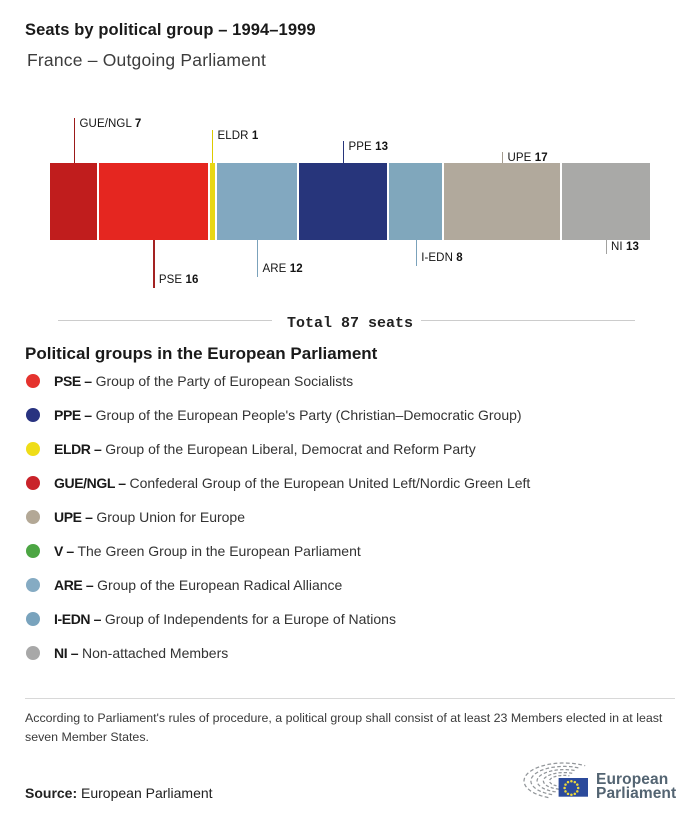  Describe the element at coordinates (632, 779) in the screenshot. I see `svg-text: European` at that location.